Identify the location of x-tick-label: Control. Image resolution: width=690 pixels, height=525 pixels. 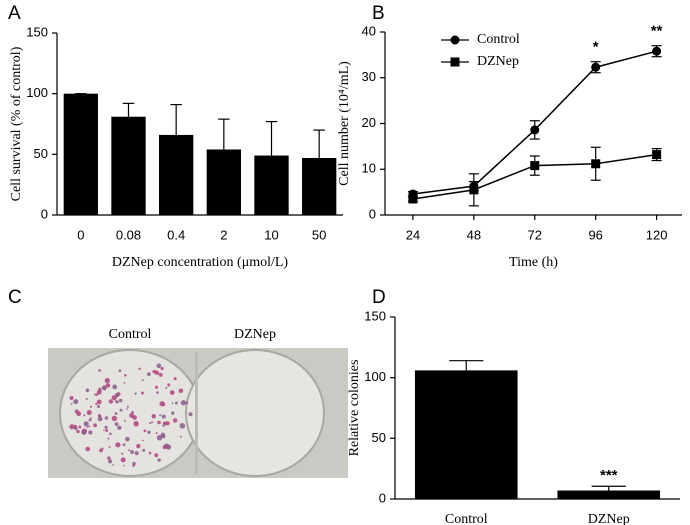
(466, 518).